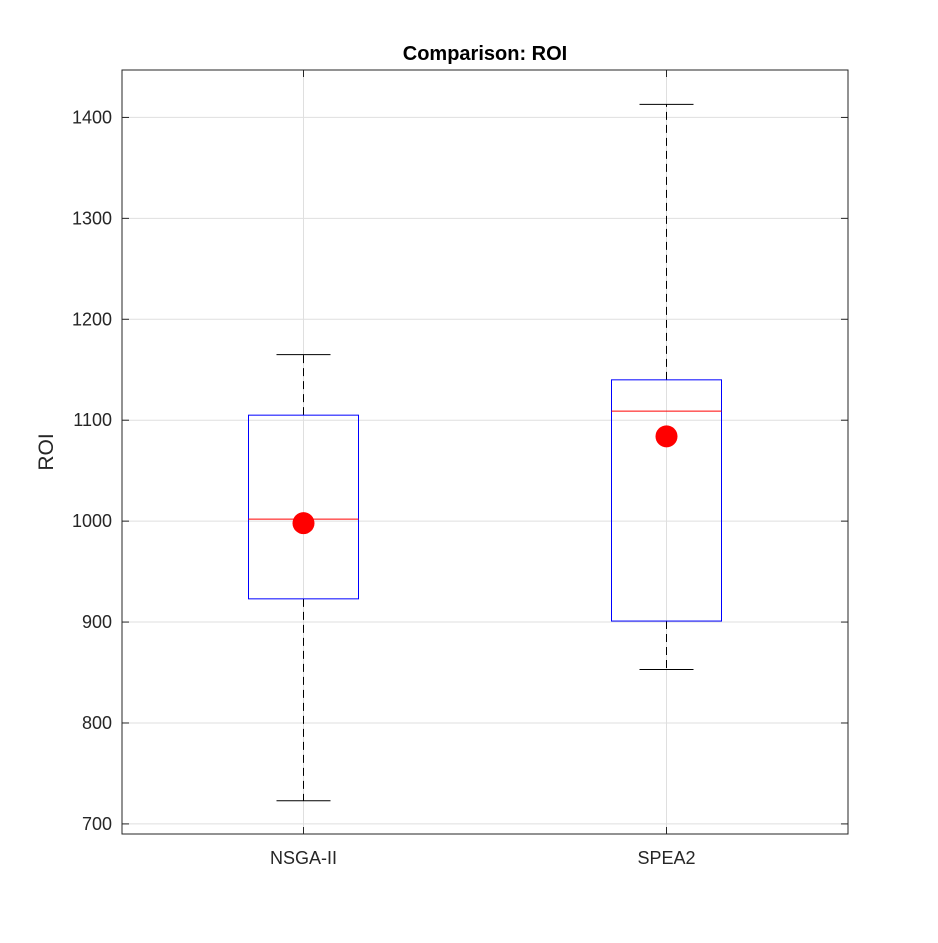  Describe the element at coordinates (92, 420) in the screenshot. I see `y-tick-label: 1100` at that location.